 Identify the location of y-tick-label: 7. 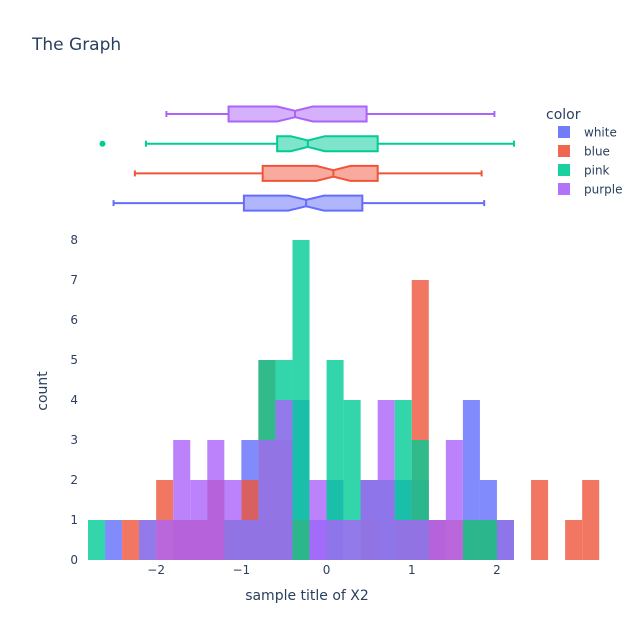
(74, 280).